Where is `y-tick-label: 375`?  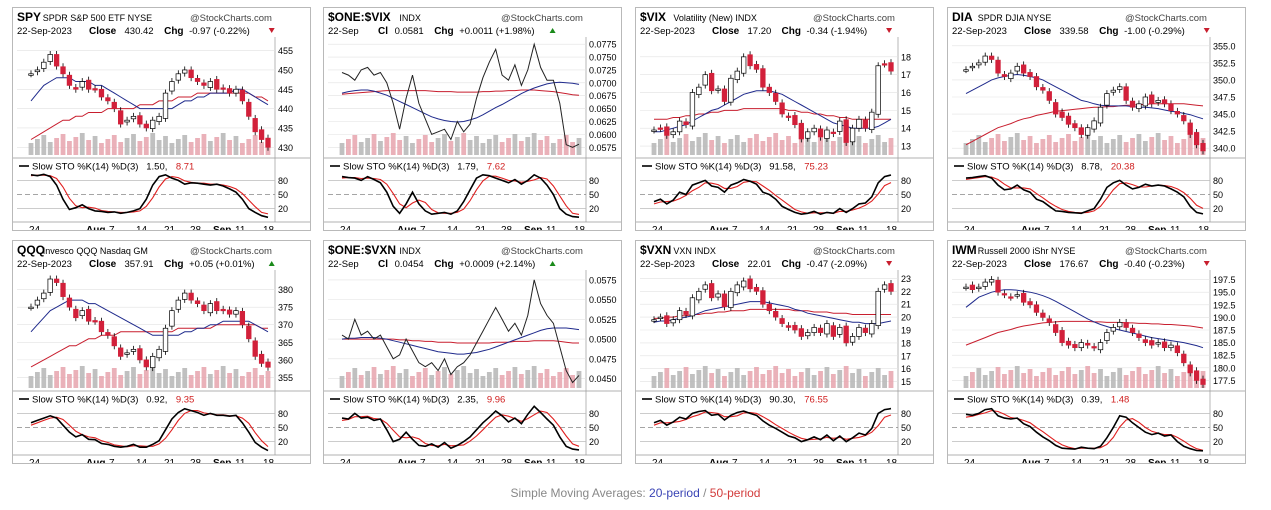 y-tick-label: 375 is located at coordinates (285, 308).